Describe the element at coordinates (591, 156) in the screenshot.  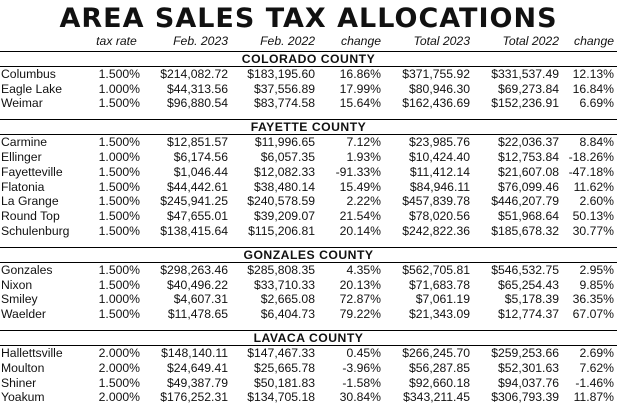
I see `total-change-cell: -18.26%` at that location.